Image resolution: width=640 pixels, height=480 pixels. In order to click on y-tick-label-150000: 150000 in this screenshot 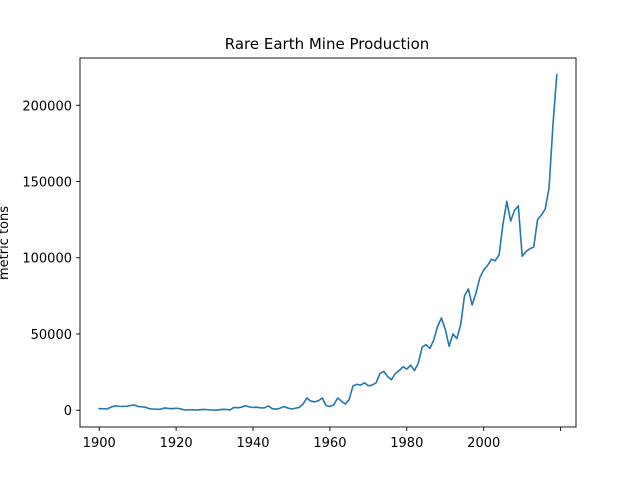, I will do `click(47, 183)`.